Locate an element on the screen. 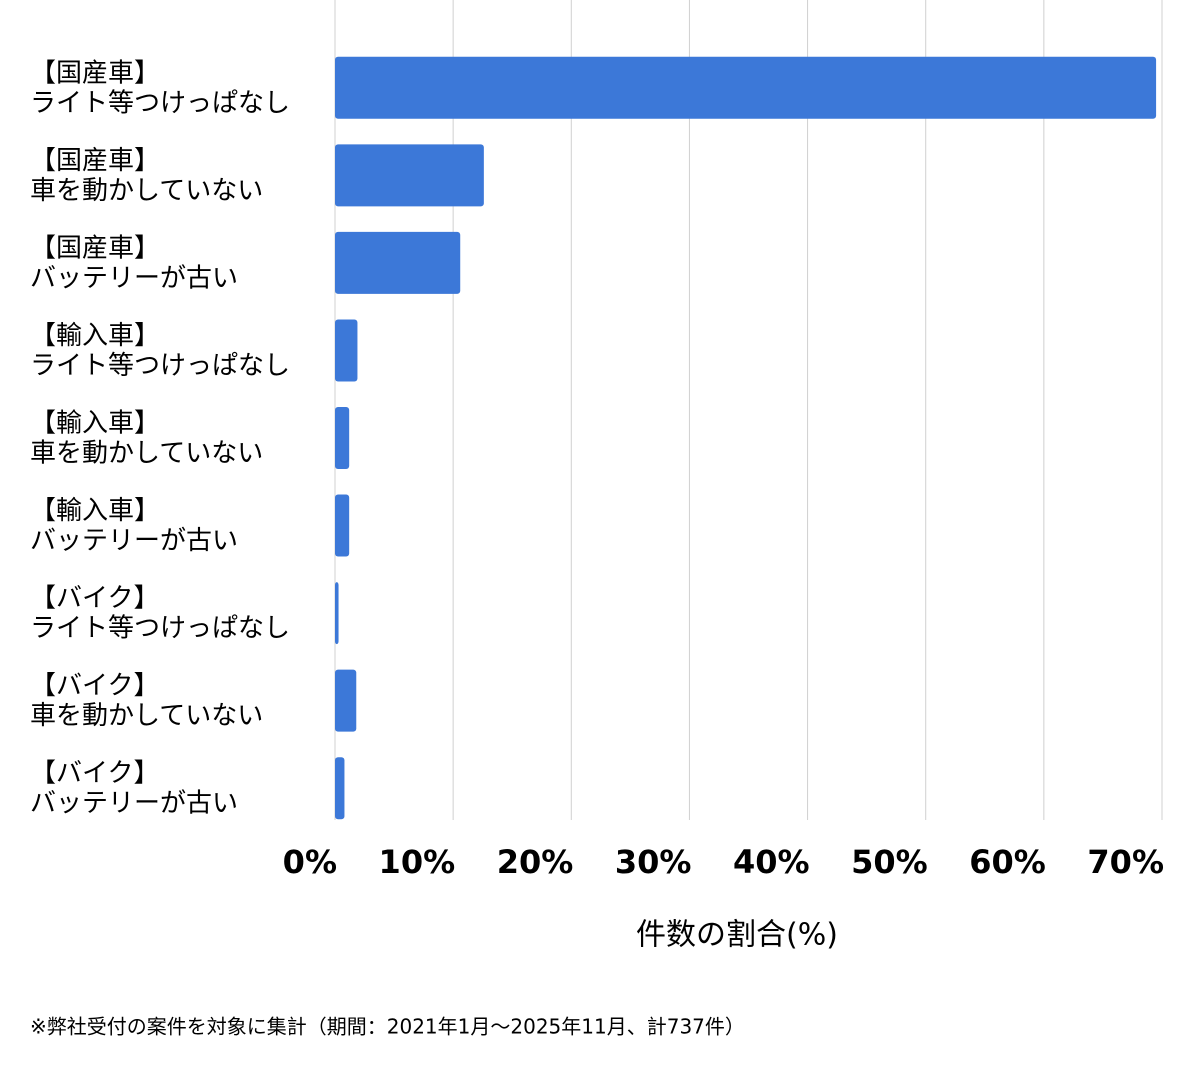  x-tick-label: 20% is located at coordinates (535, 862).